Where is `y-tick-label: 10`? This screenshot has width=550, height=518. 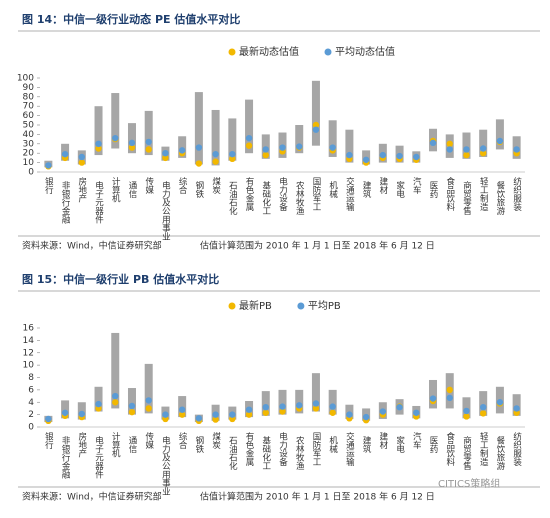 y-tick-label: 10 is located at coordinates (29, 366).